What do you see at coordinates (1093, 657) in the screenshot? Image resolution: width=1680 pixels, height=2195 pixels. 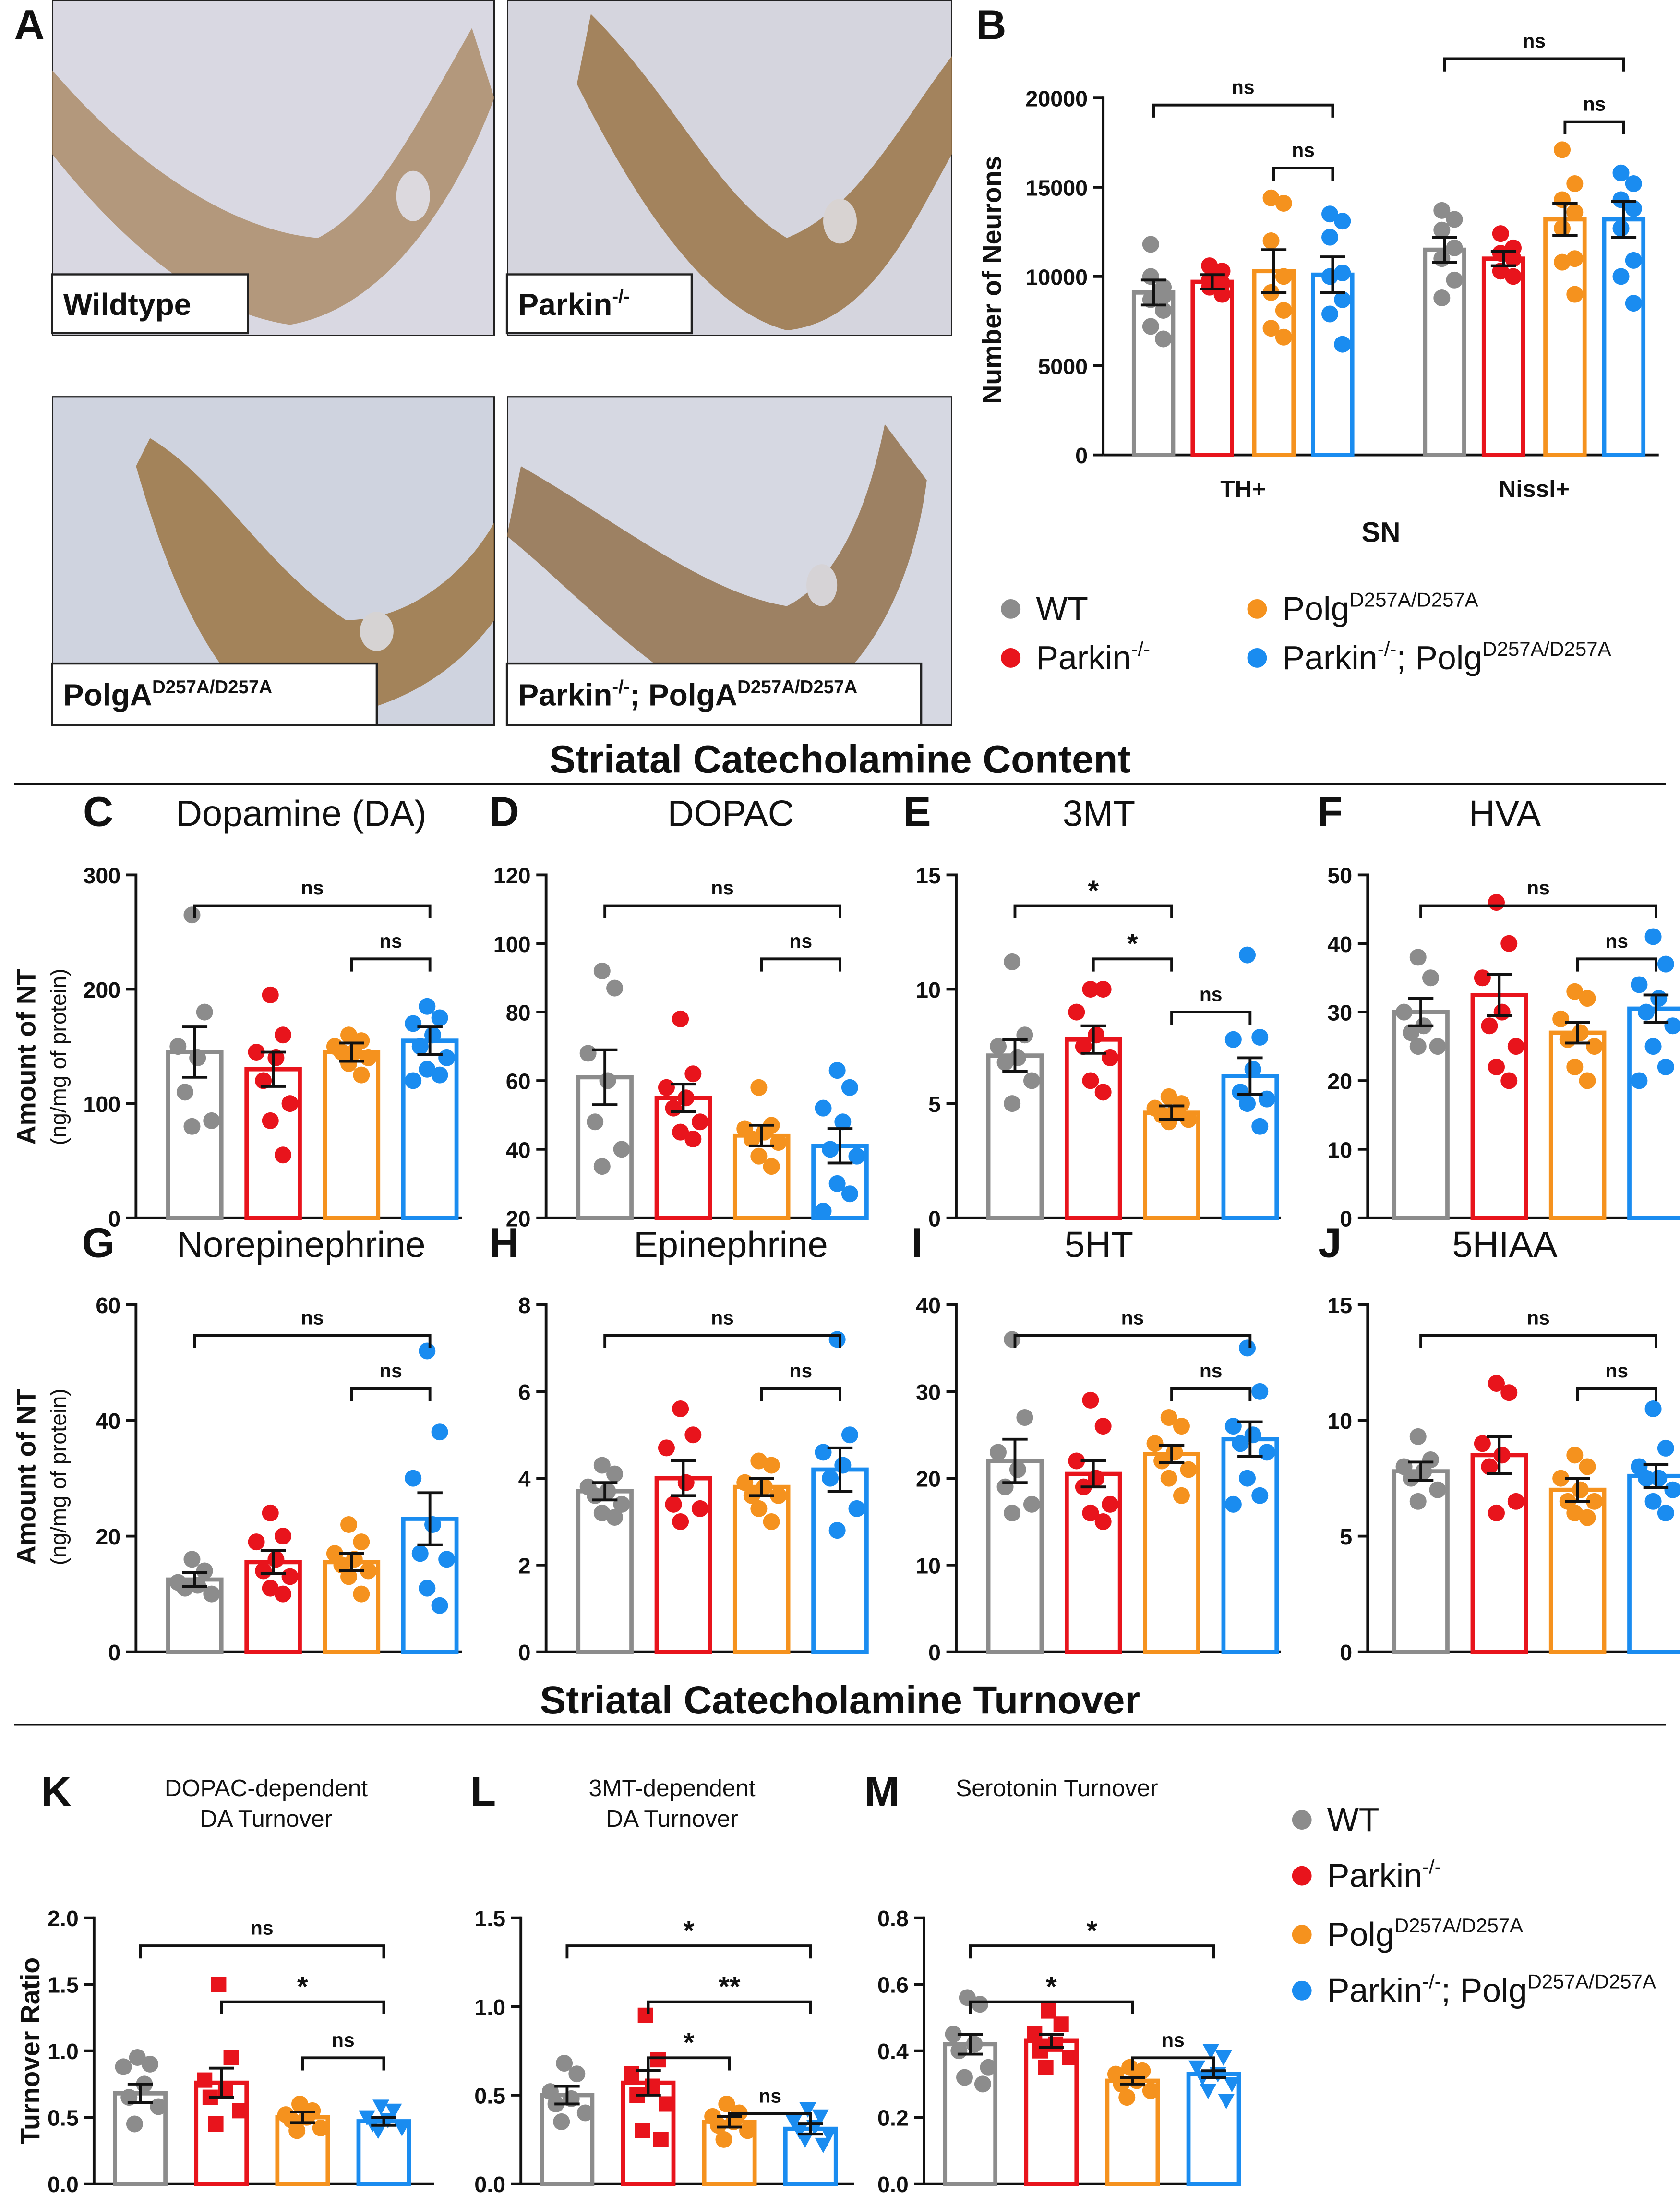 I see `legend-label: Parkin-/-` at bounding box center [1093, 657].